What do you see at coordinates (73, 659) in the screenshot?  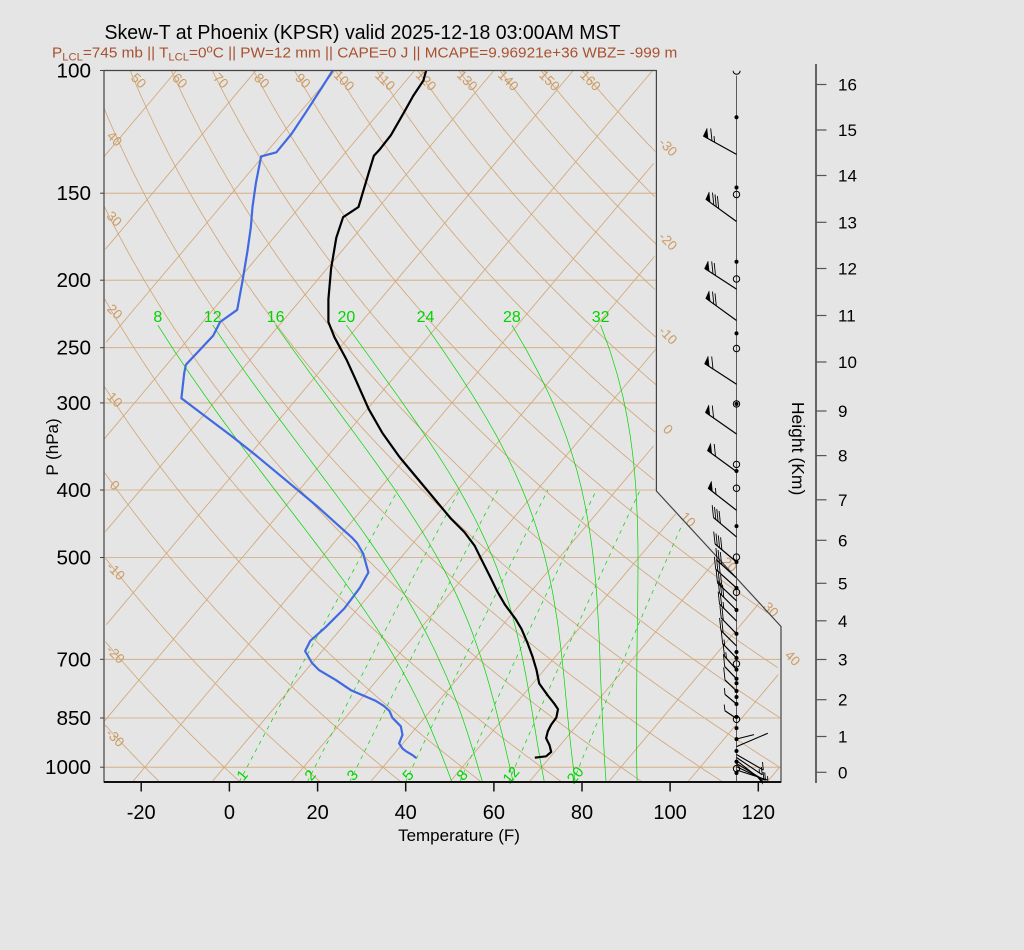 I see `svg-text: 700` at bounding box center [73, 659].